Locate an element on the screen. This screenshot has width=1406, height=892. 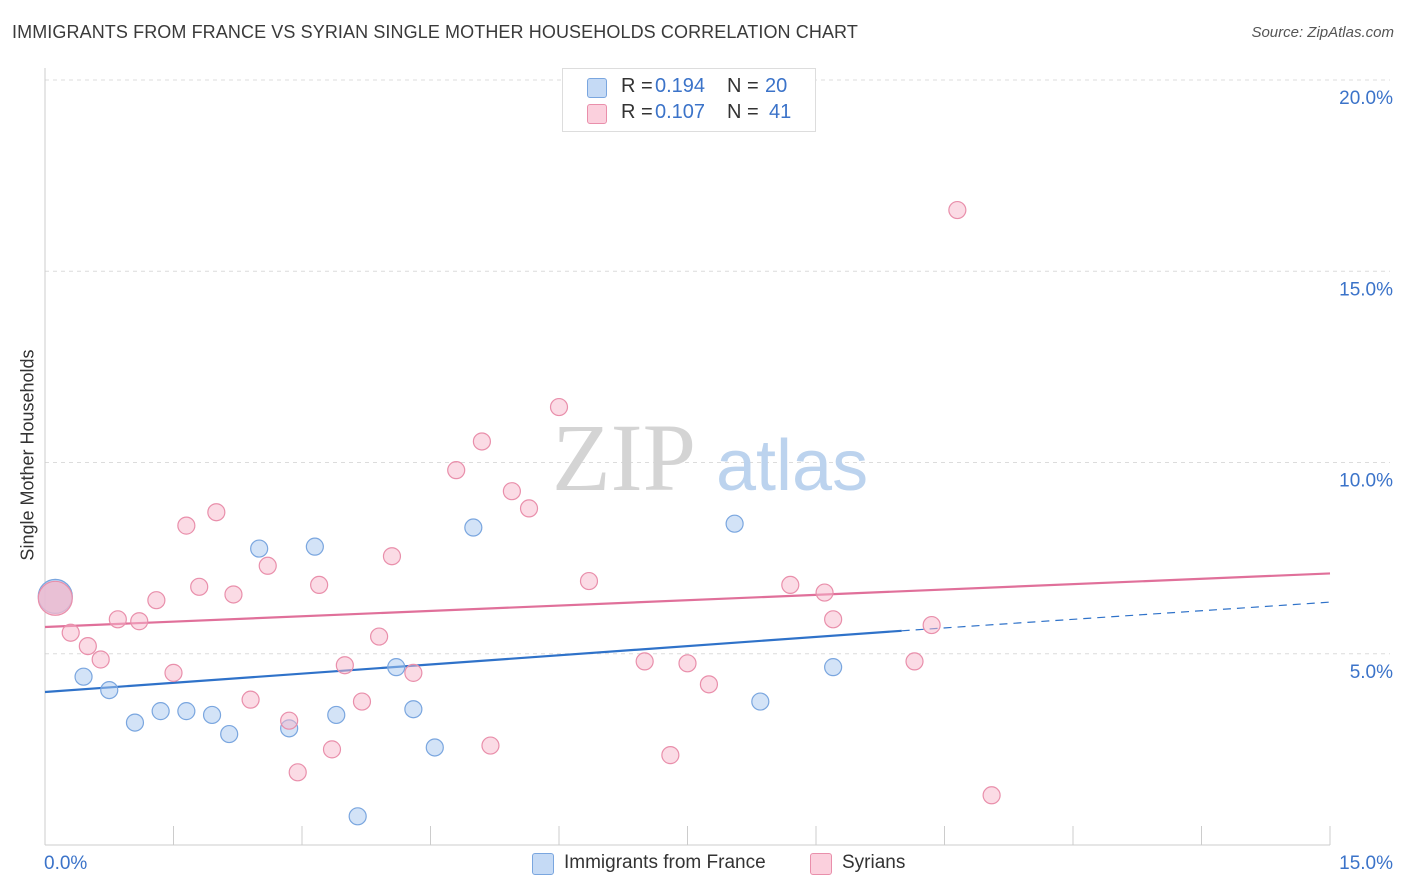
legend-n-value: 41 is located at coordinates (780, 112).